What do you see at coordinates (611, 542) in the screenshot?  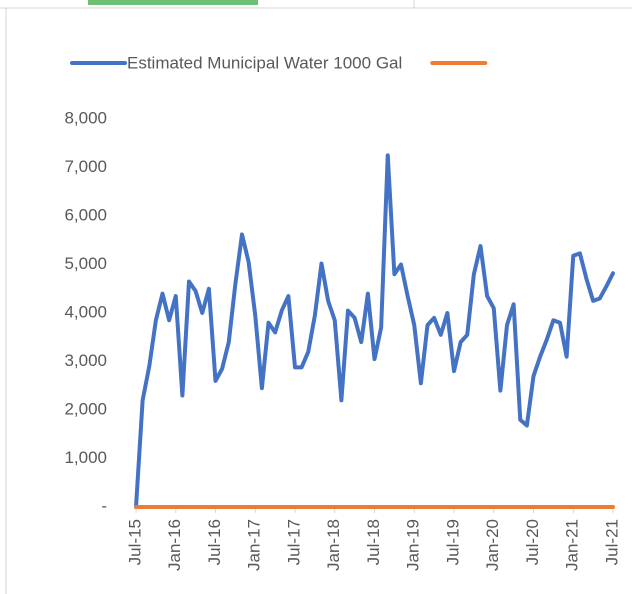 I see `x-tick-label: Jul-21` at bounding box center [611, 542].